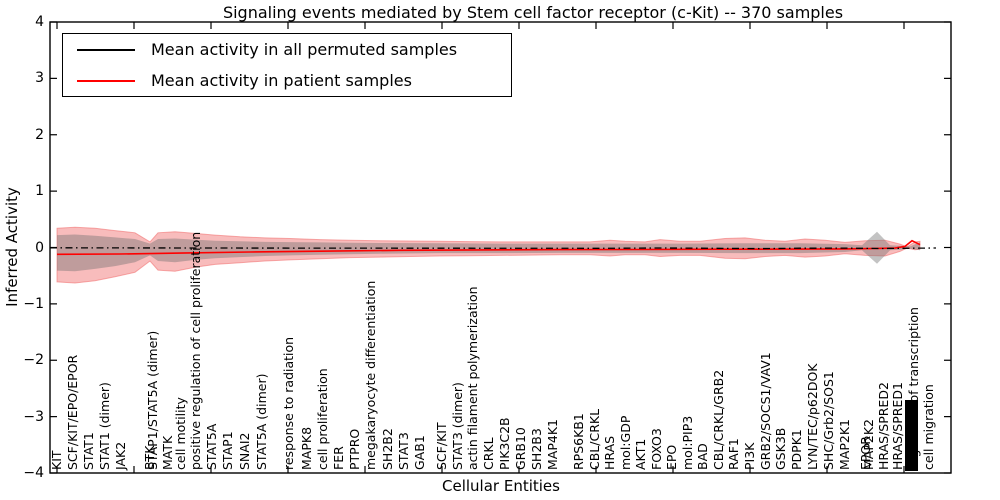 The image size is (1000, 500). What do you see at coordinates (152, 400) in the screenshot?
I see `entity-label: STAP1/STAT5A (dimer)` at bounding box center [152, 400].